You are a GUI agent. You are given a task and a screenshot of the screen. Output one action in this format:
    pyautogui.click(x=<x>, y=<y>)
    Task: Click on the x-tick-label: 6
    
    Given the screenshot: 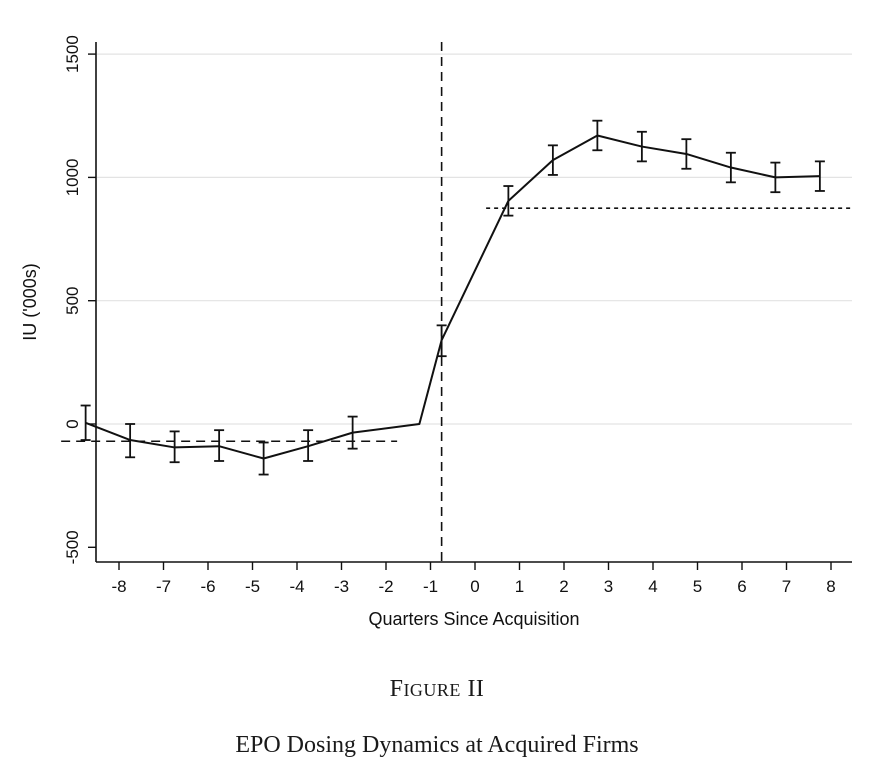 What is the action you would take?
    pyautogui.click(x=741, y=586)
    